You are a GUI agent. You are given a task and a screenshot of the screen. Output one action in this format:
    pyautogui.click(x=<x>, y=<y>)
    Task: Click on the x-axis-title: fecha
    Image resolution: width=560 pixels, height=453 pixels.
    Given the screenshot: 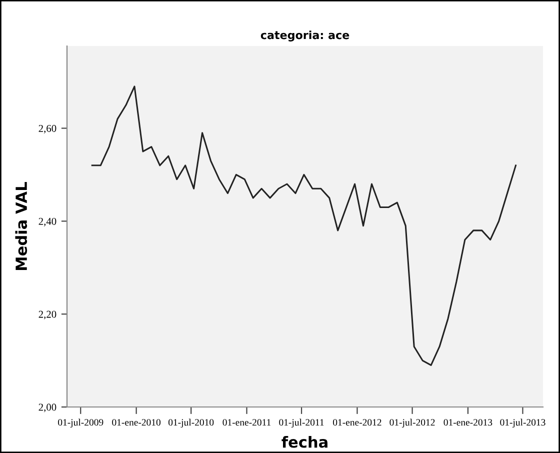 What is the action you would take?
    pyautogui.click(x=305, y=442)
    